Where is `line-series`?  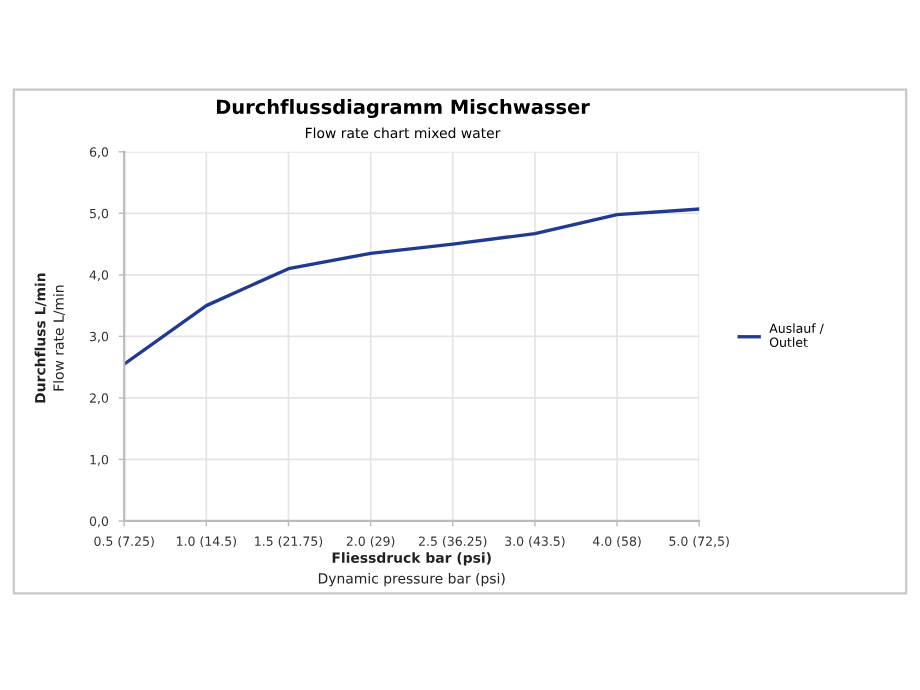 line-series is located at coordinates (412, 286).